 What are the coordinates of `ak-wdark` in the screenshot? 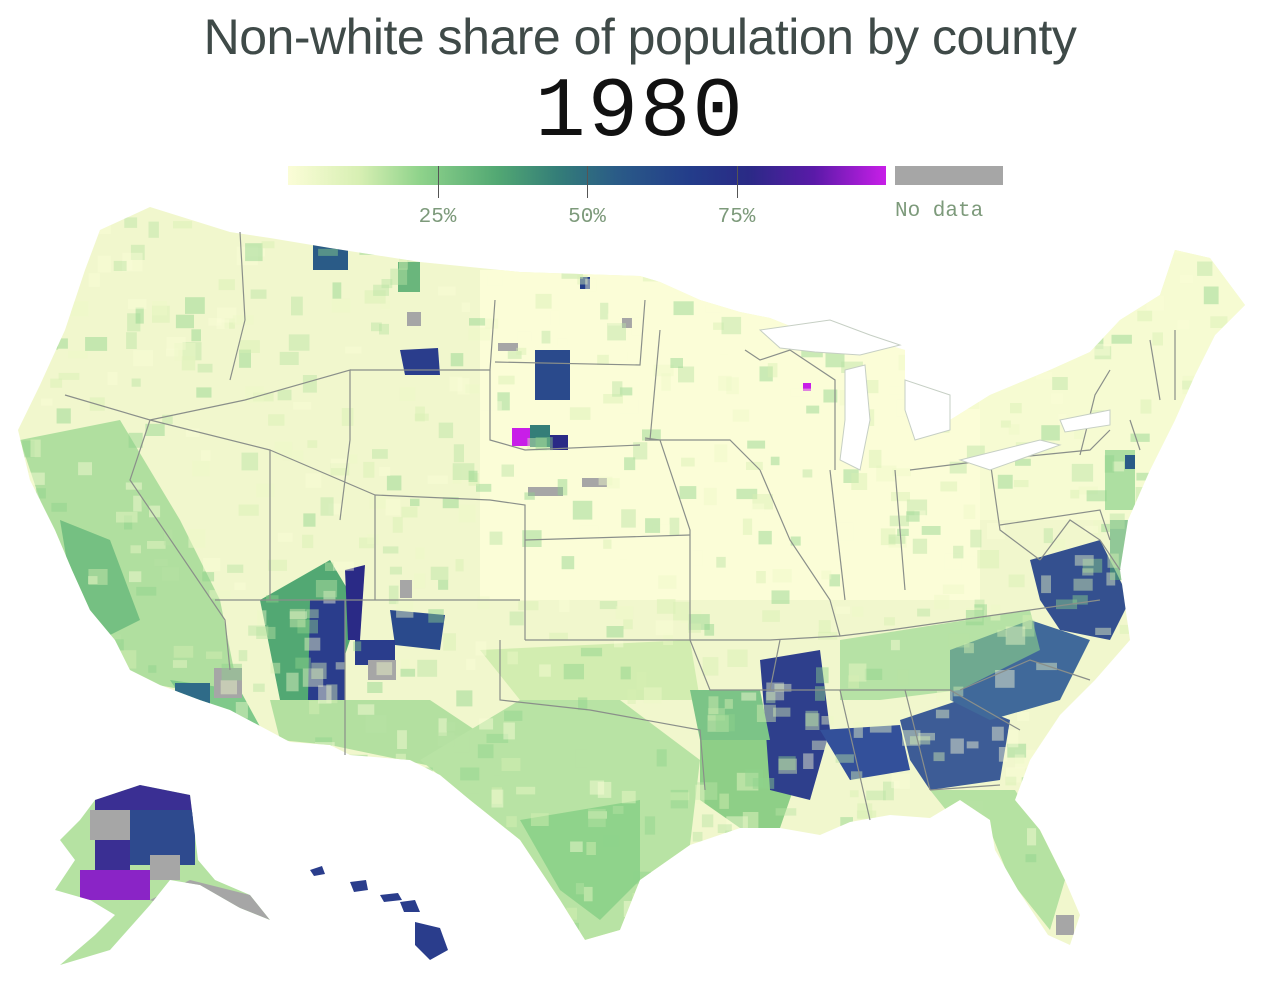 It's located at (112, 855).